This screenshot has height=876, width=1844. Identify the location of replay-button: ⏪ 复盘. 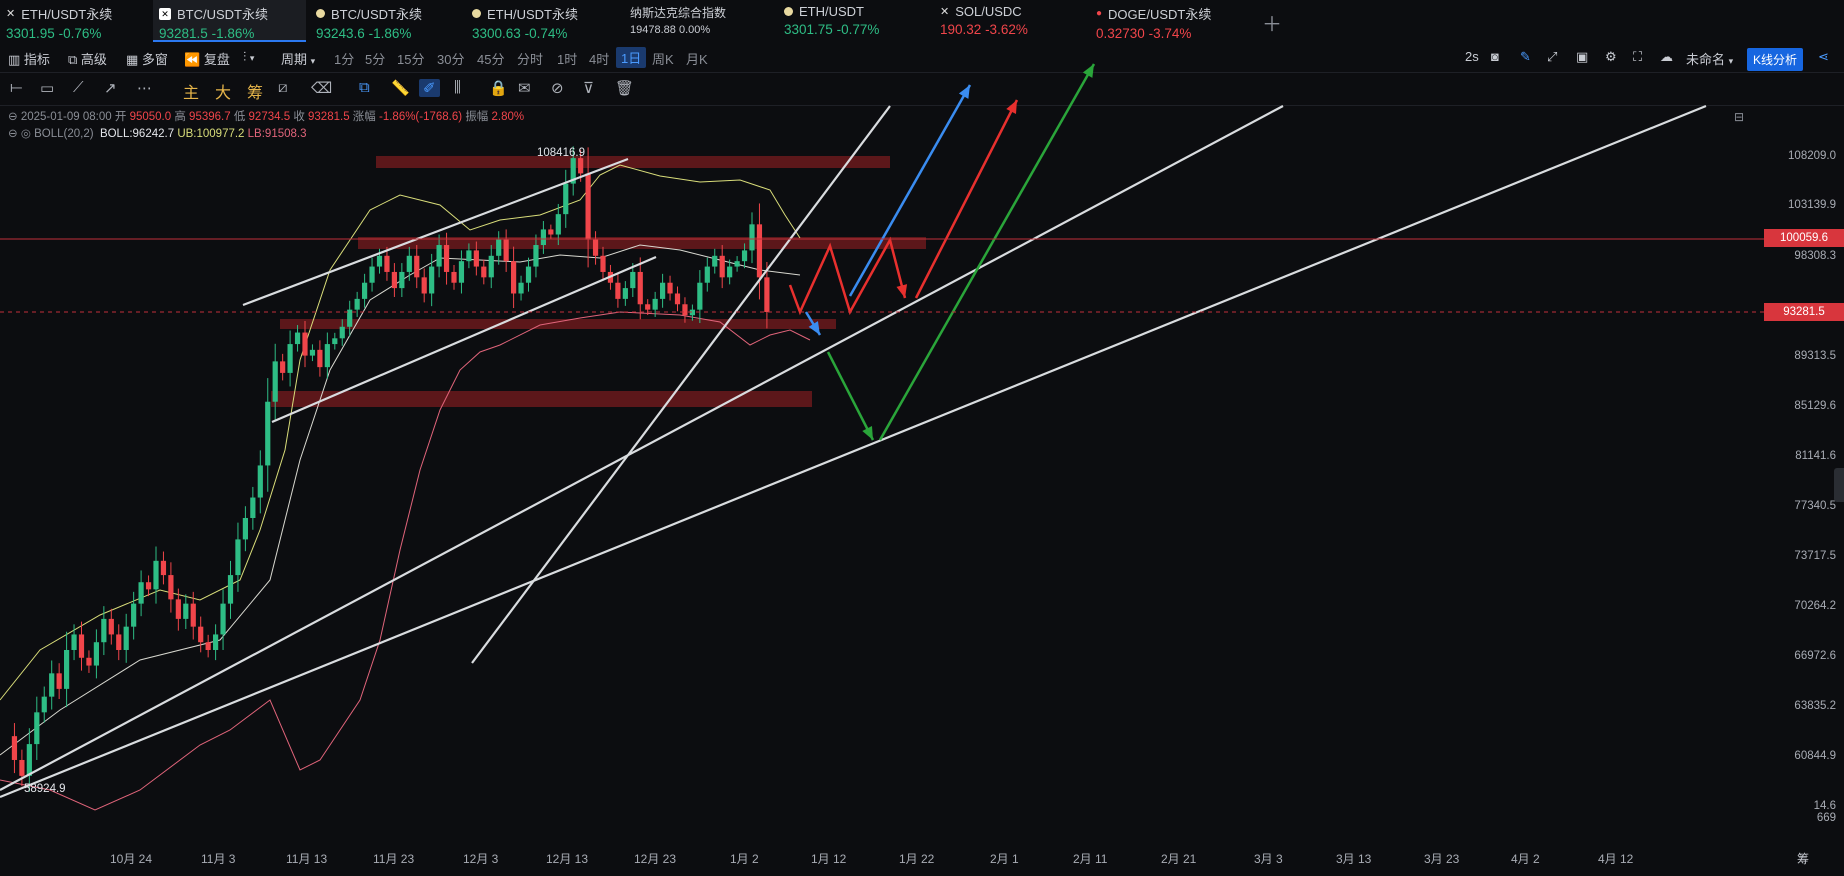
(207, 58).